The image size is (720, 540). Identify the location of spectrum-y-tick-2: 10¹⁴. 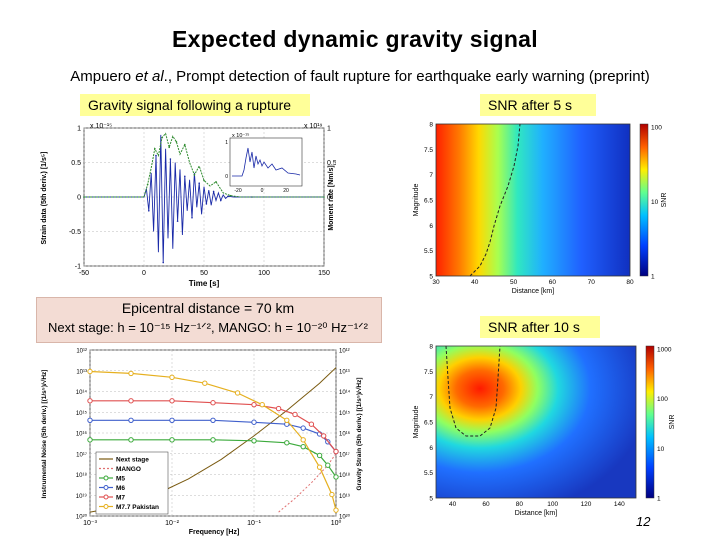
(82, 392).